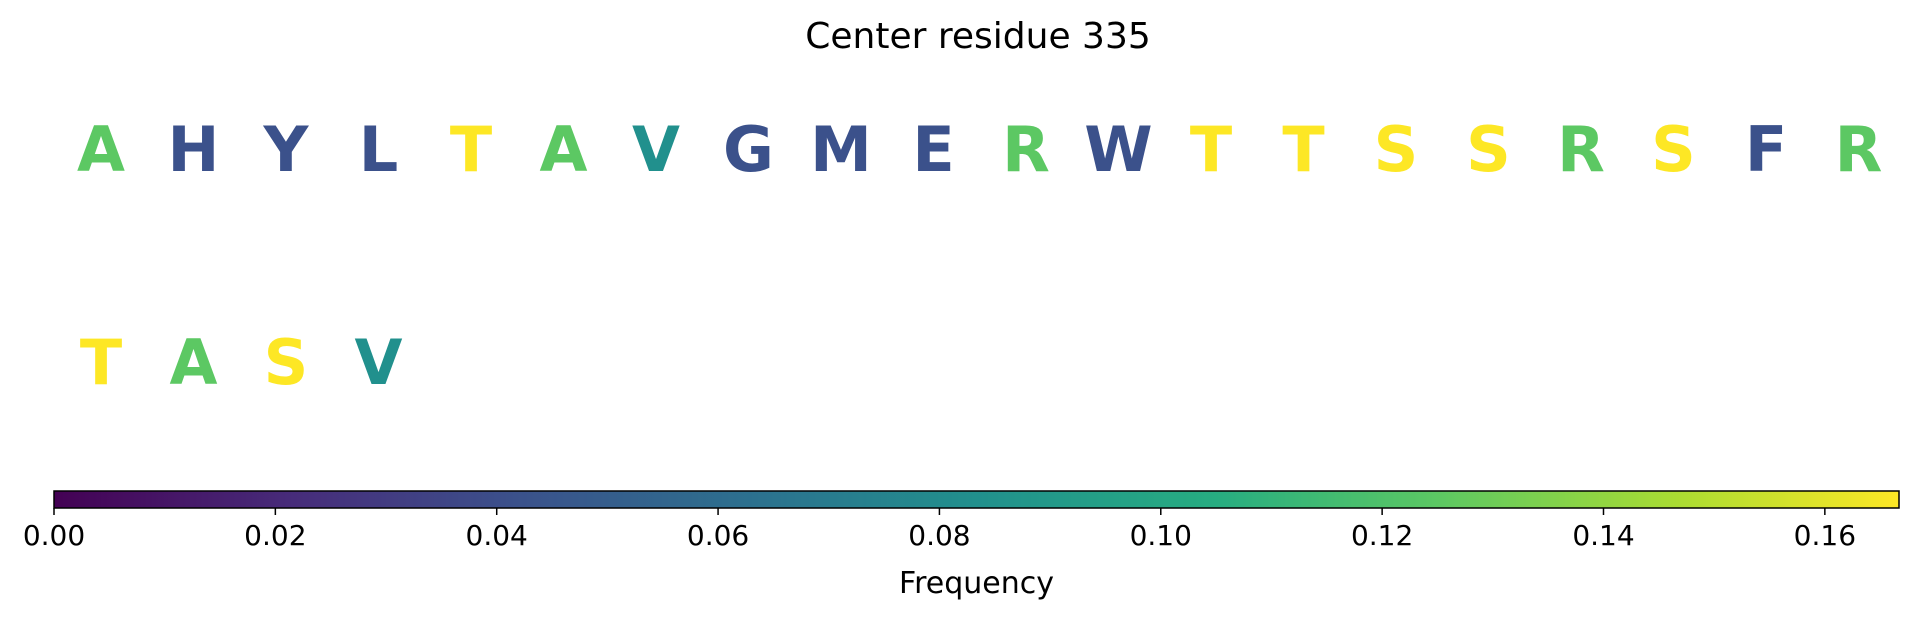 This screenshot has height=619, width=1917. Describe the element at coordinates (976, 583) in the screenshot. I see `colorbar-label: Frequency` at that location.